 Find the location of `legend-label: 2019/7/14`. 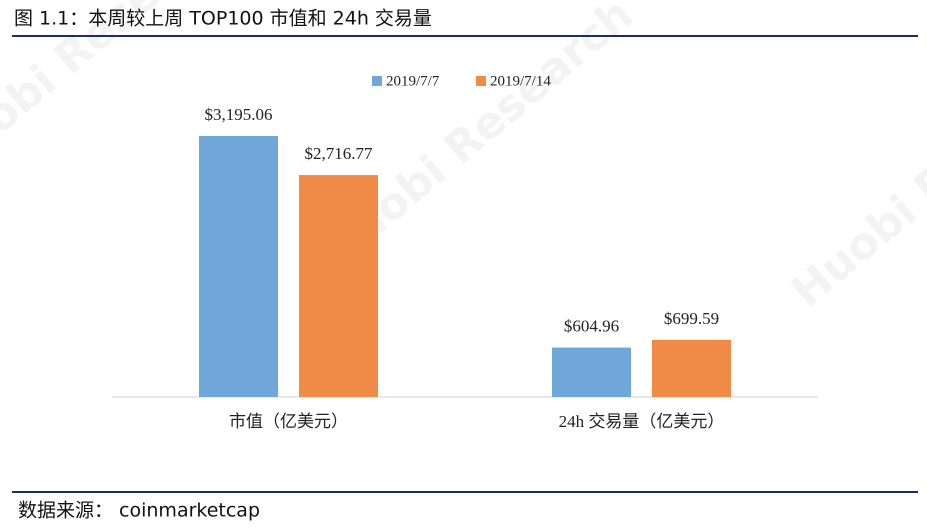

legend-label: 2019/7/14 is located at coordinates (520, 81).